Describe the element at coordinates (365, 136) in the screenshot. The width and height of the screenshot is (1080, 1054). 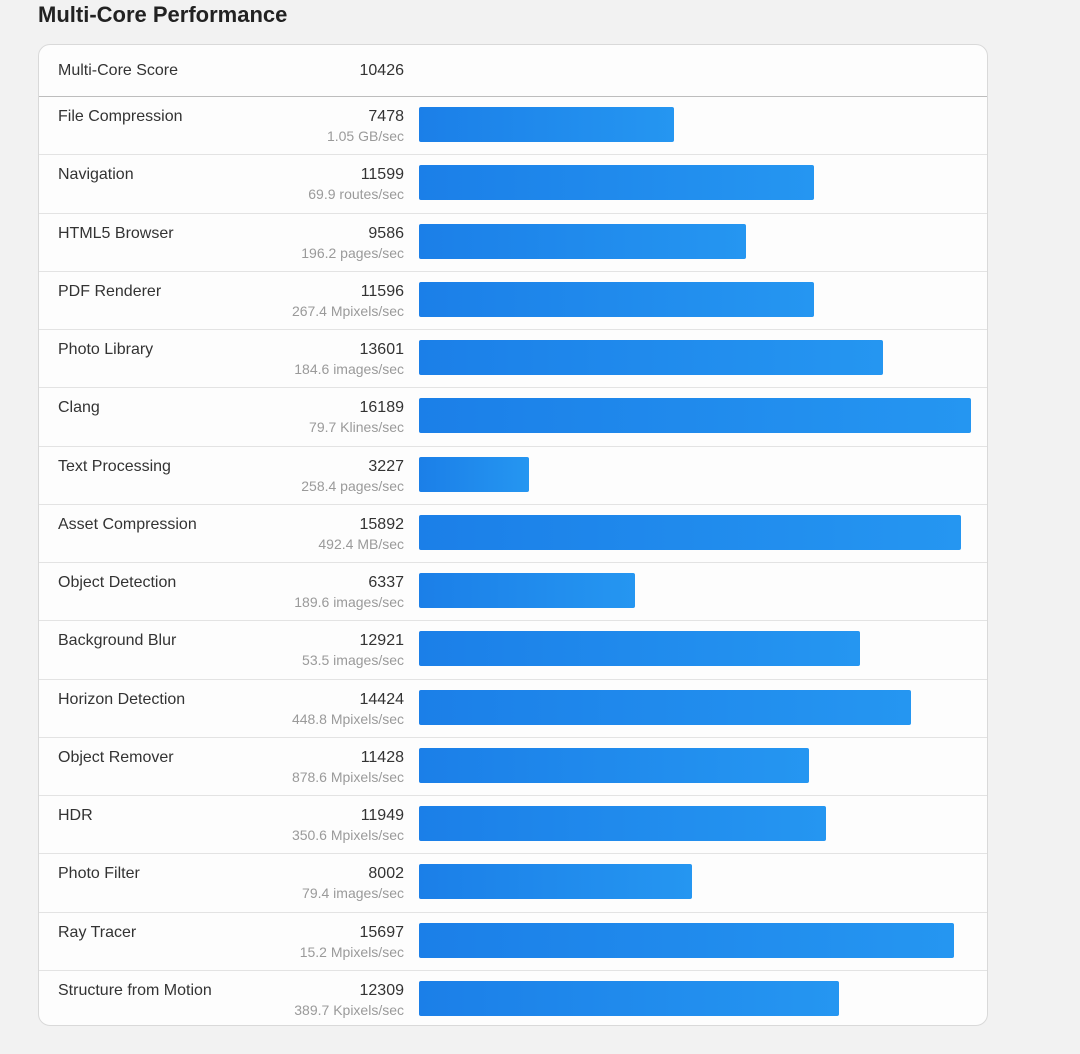
I see `benchmark-rate: 1.05 GB/sec` at that location.